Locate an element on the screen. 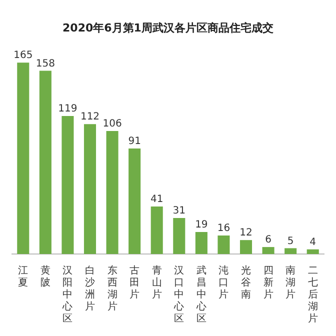  x-tick-label: 东西湖片 is located at coordinates (112, 288).